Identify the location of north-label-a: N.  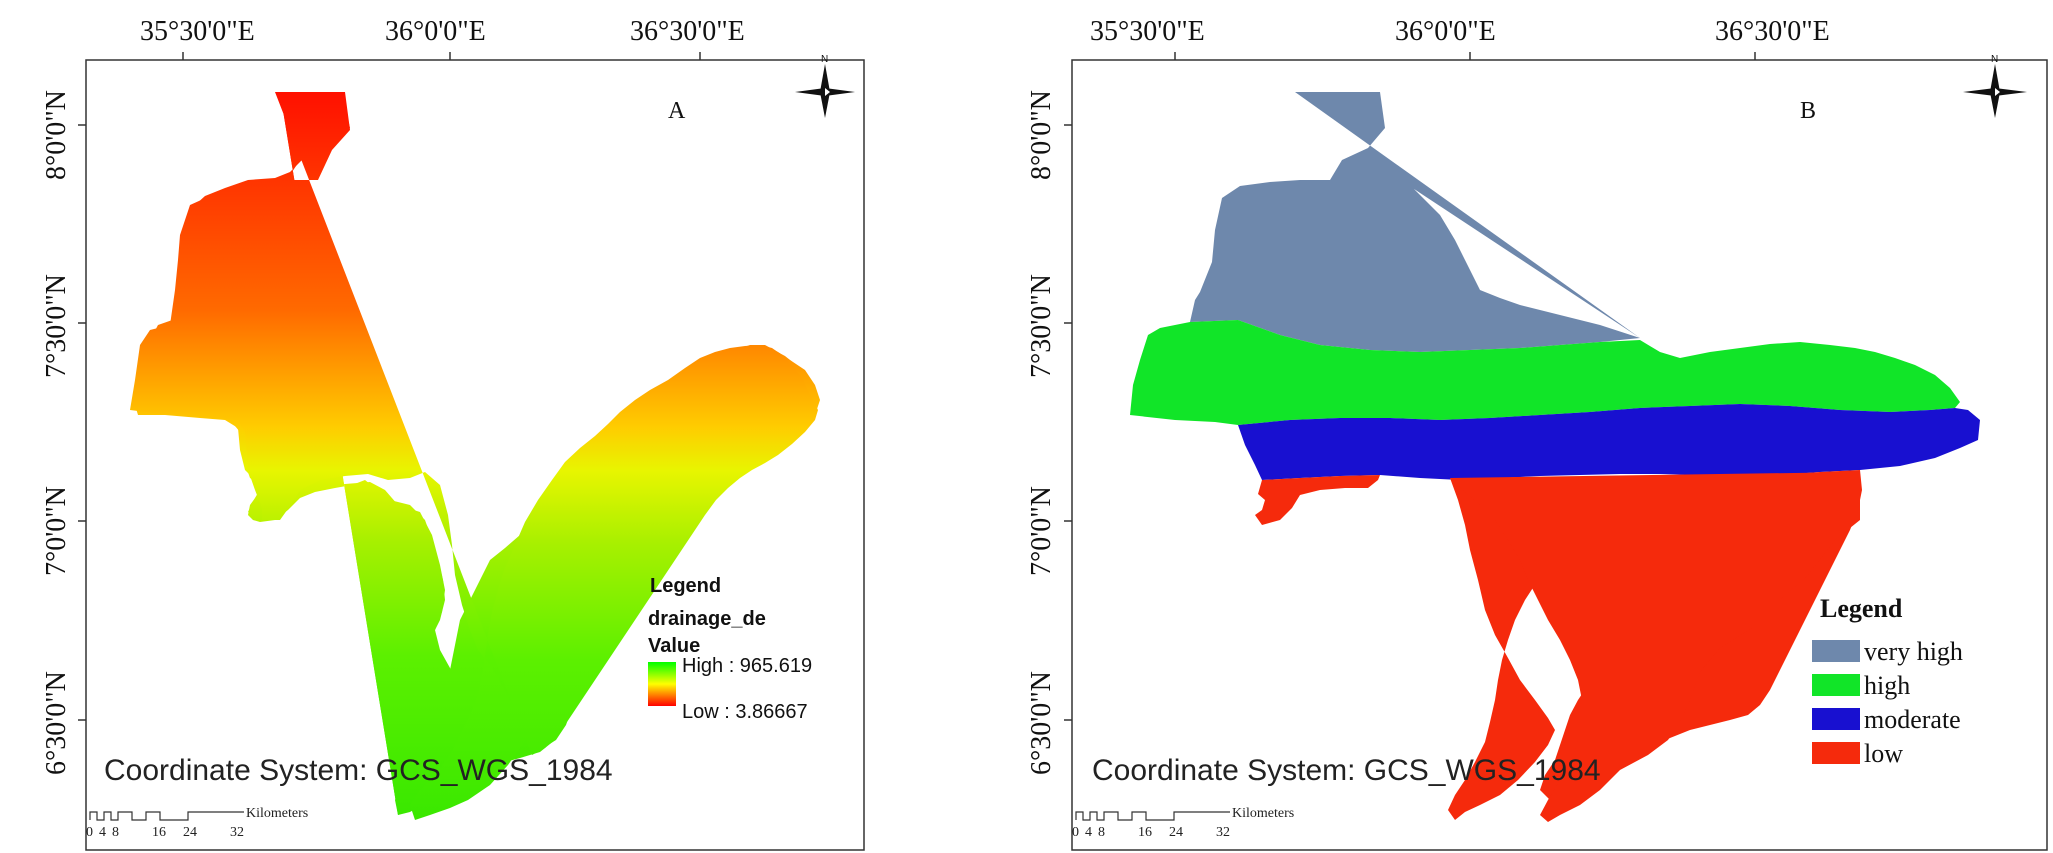
(824, 59).